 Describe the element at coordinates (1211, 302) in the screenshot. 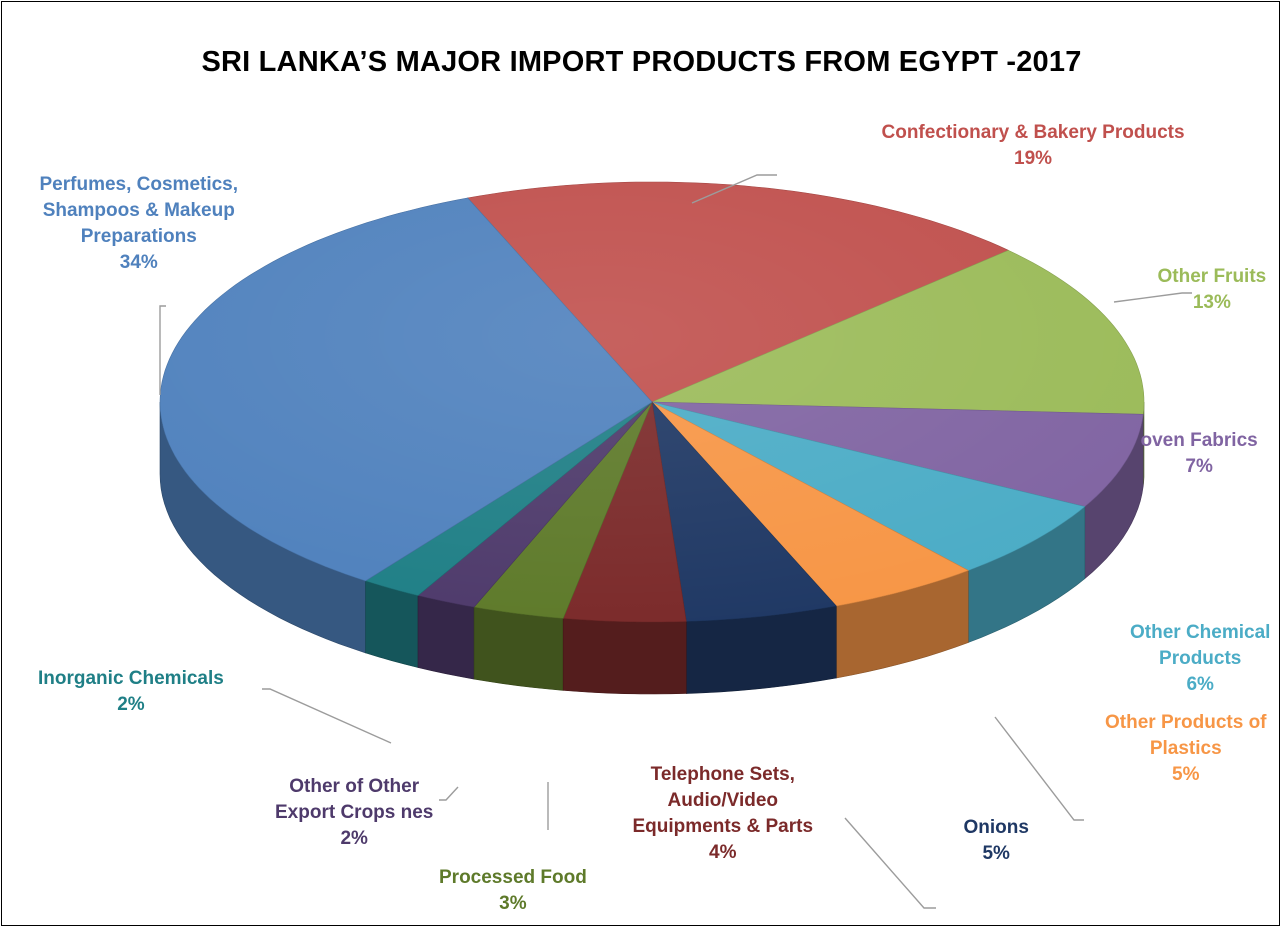

I see `data-label-percent: 13%` at that location.